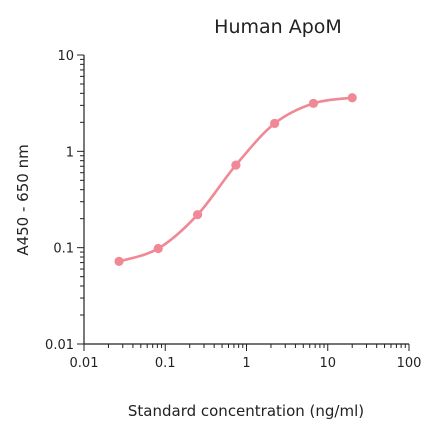 The image size is (440, 441). I want to click on y-tick-label: 0.1, so click(63, 249).